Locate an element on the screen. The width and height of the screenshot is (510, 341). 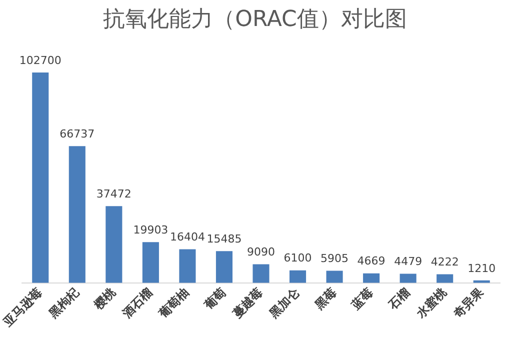
data-label: 19903 is located at coordinates (150, 229).